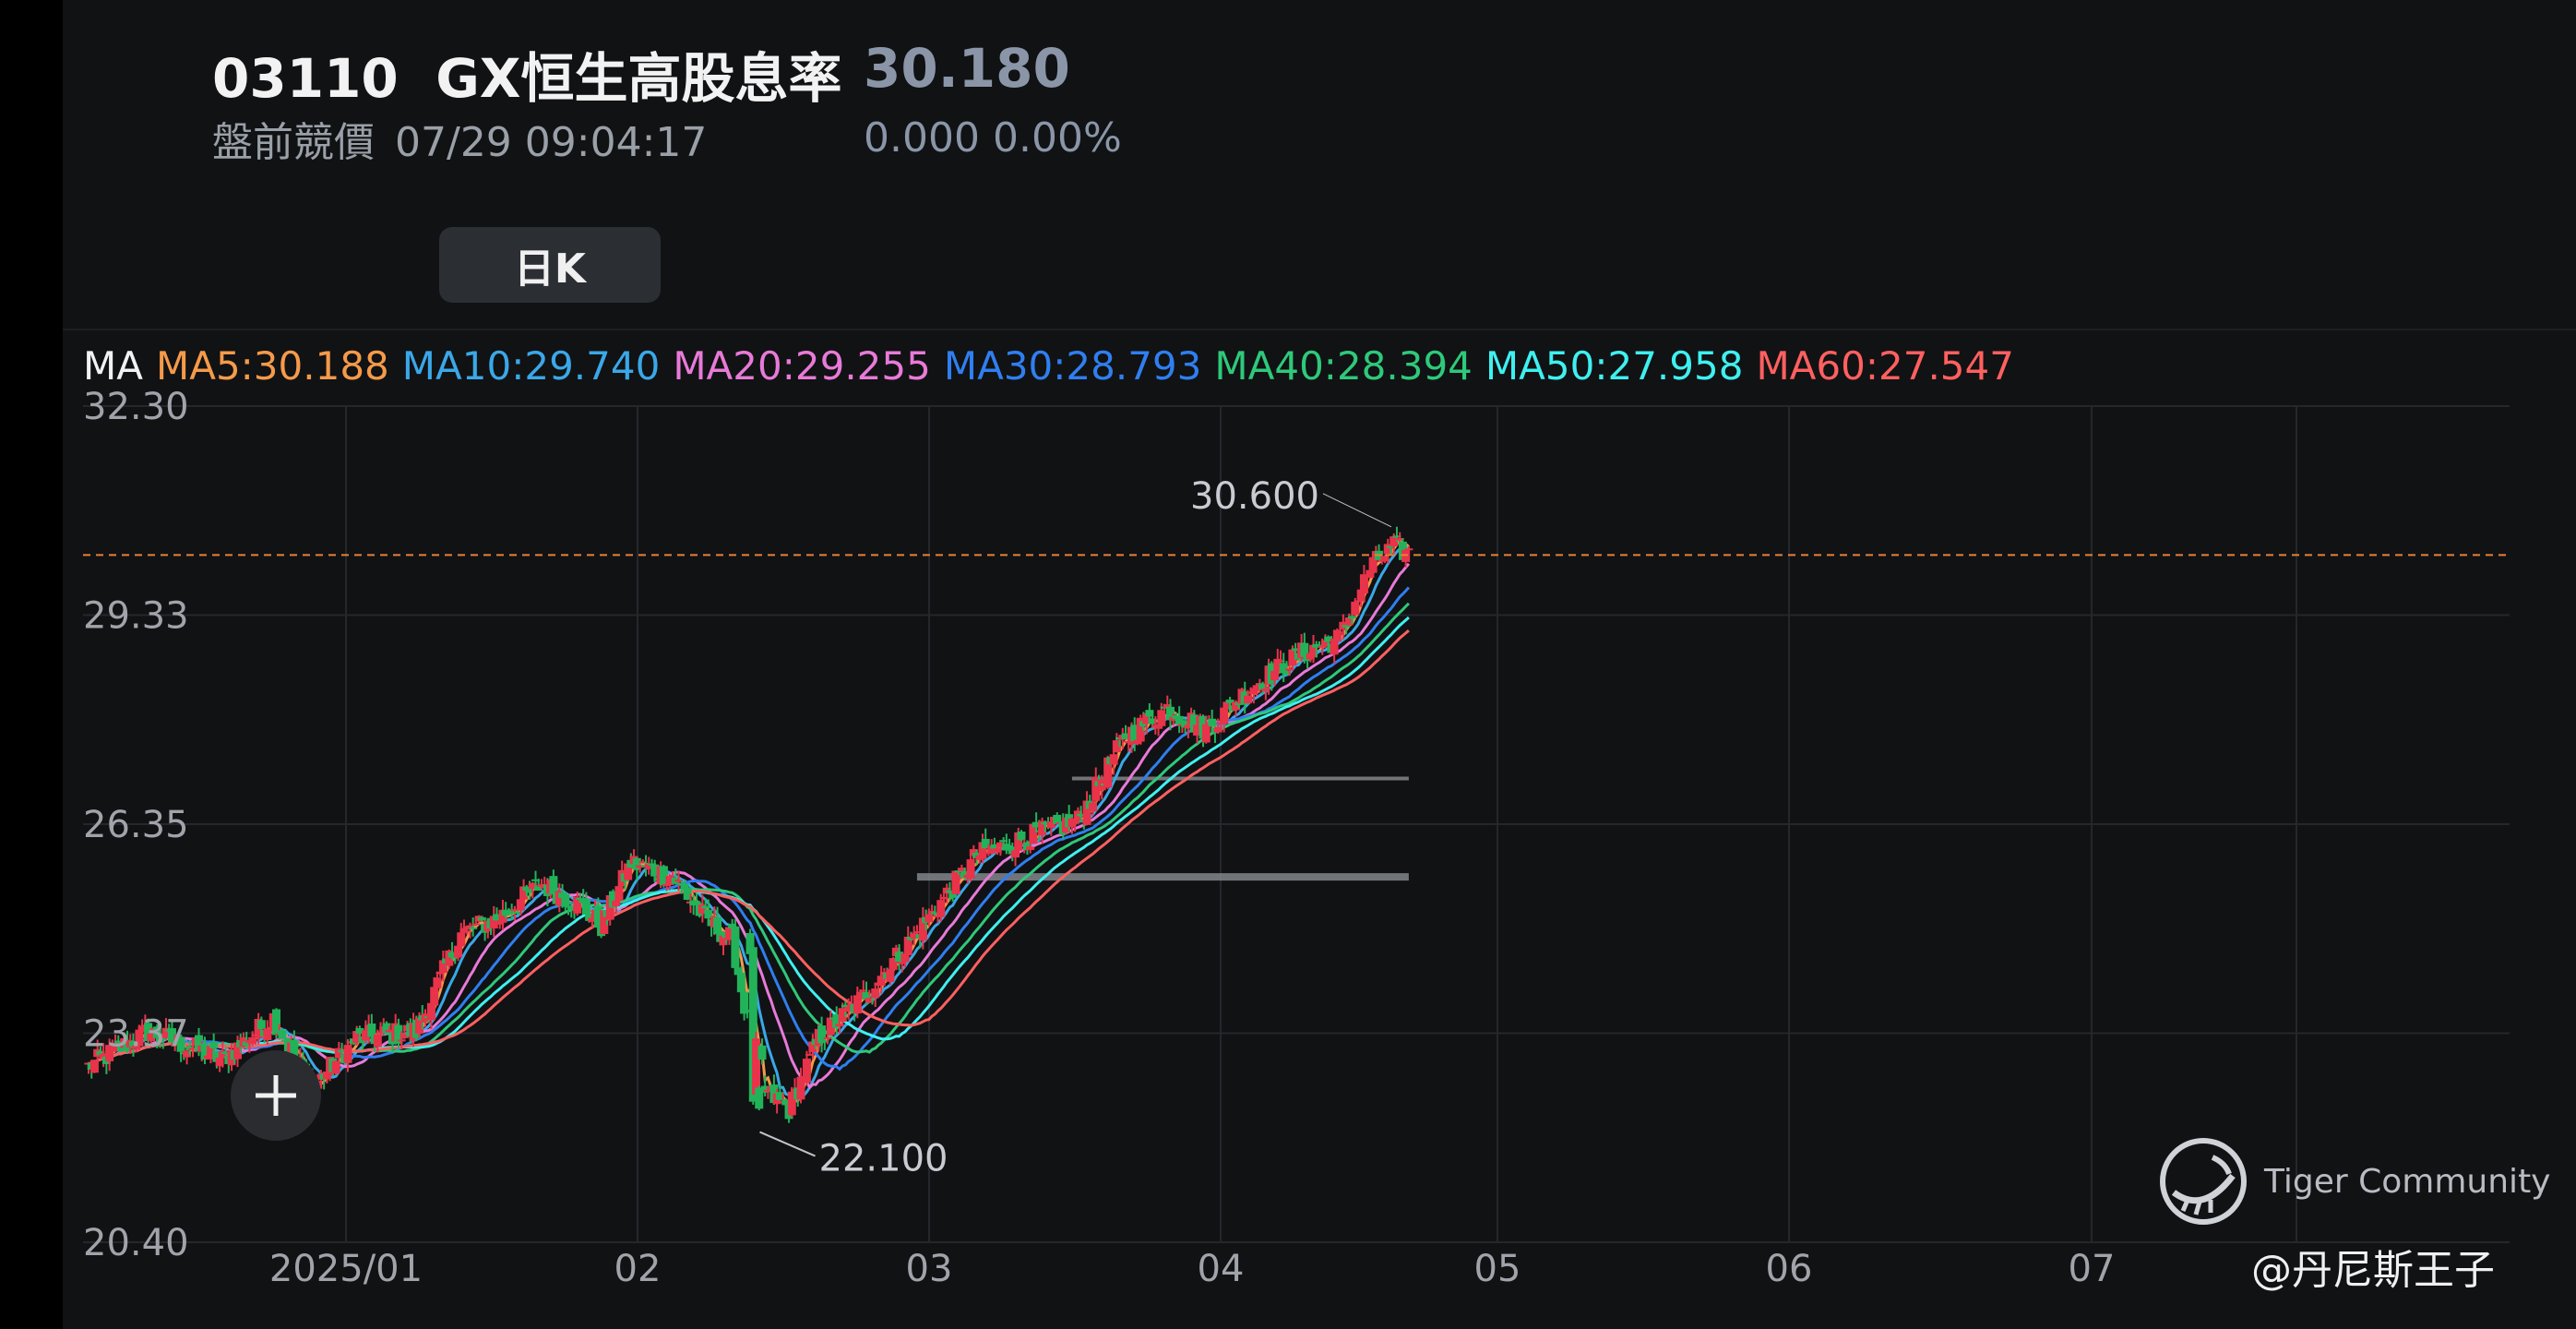 This screenshot has height=1329, width=2576. I want to click on high-price-label: 30.600, so click(1254, 497).